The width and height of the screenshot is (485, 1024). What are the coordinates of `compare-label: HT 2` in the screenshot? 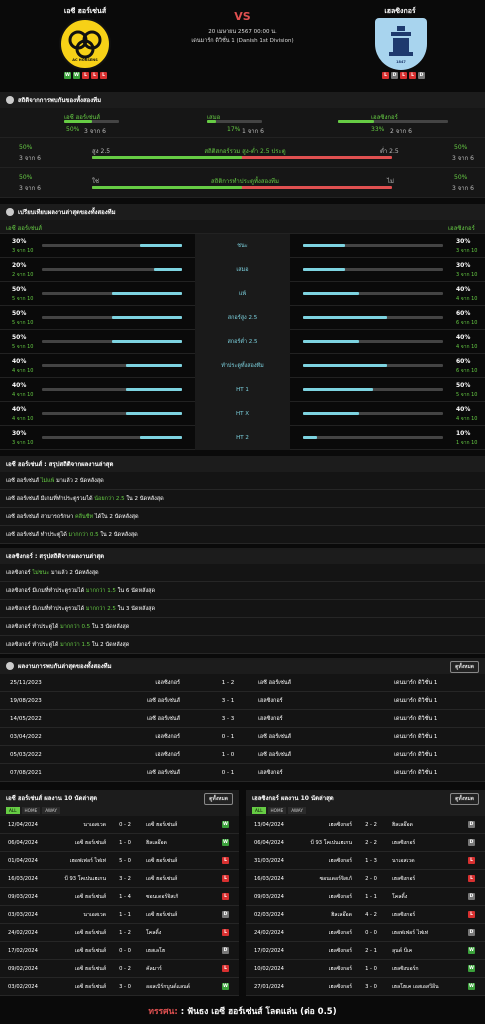 It's located at (242, 438).